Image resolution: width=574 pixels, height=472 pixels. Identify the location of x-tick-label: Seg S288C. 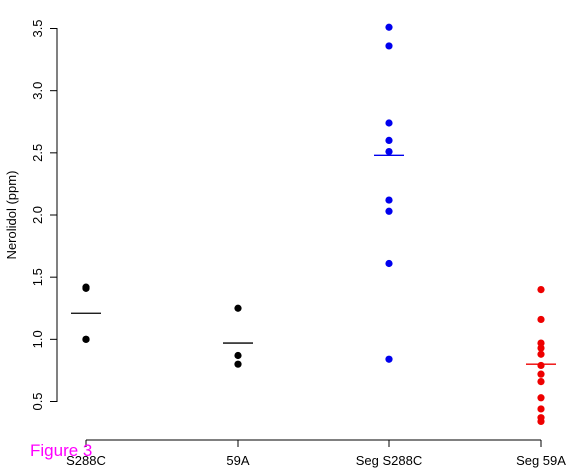
(389, 460).